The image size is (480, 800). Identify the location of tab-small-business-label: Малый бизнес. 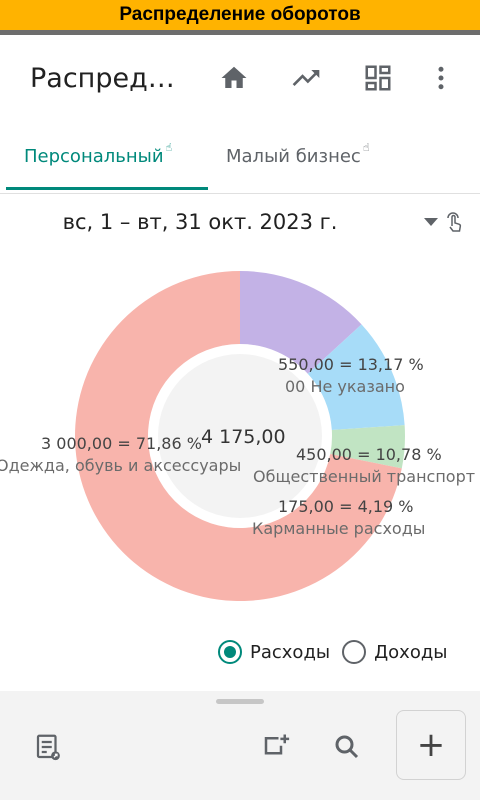
(293, 156).